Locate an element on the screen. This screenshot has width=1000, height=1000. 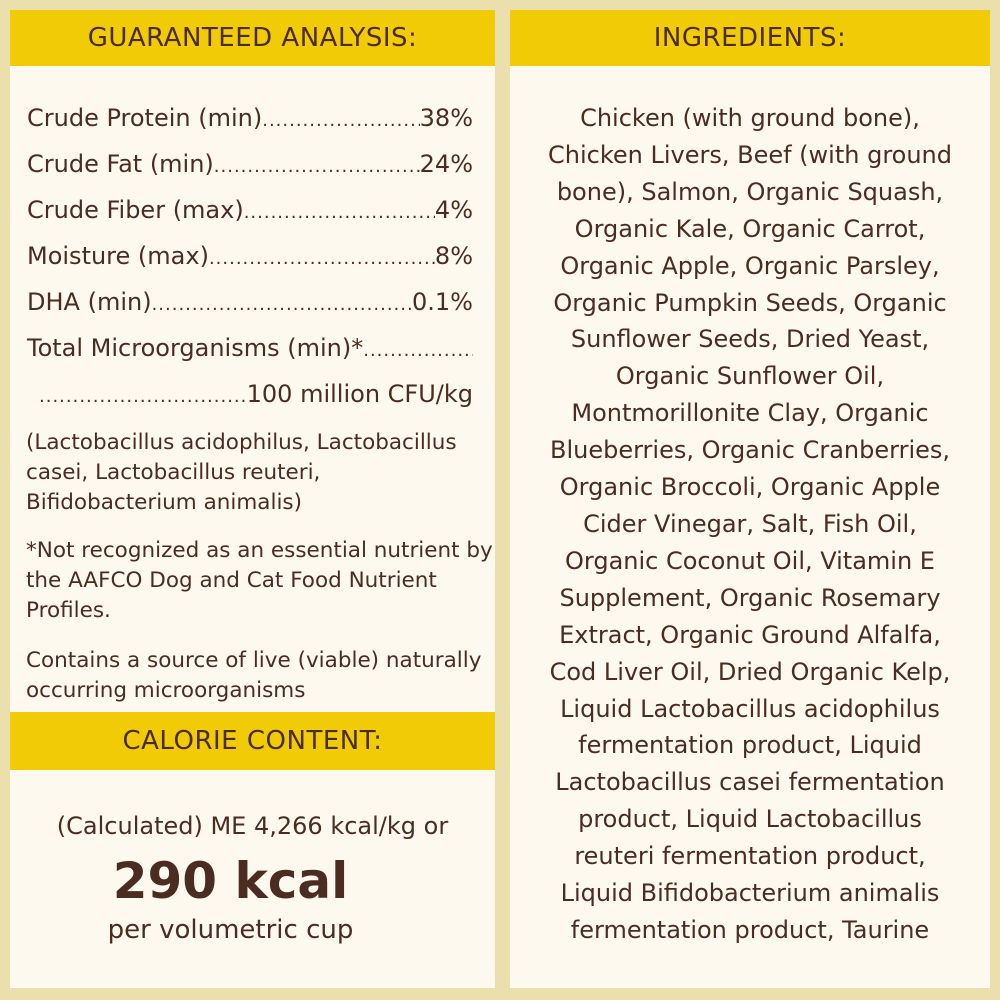
analysis-row: Crude Protein (min) 38% is located at coordinates (250, 119).